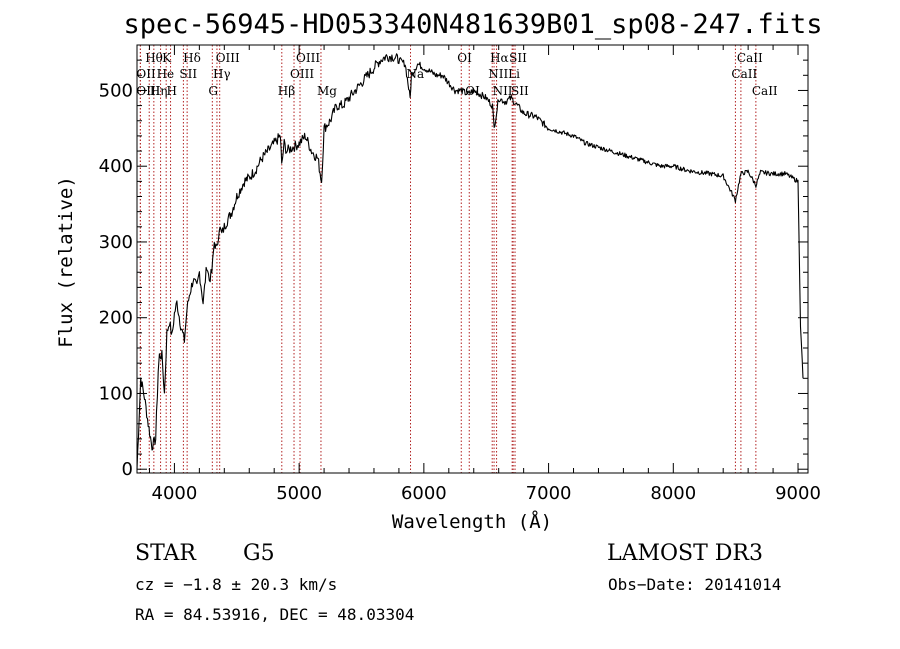 The width and height of the screenshot is (900, 649). What do you see at coordinates (685, 553) in the screenshot?
I see `survey-label: LAMOST DR3` at bounding box center [685, 553].